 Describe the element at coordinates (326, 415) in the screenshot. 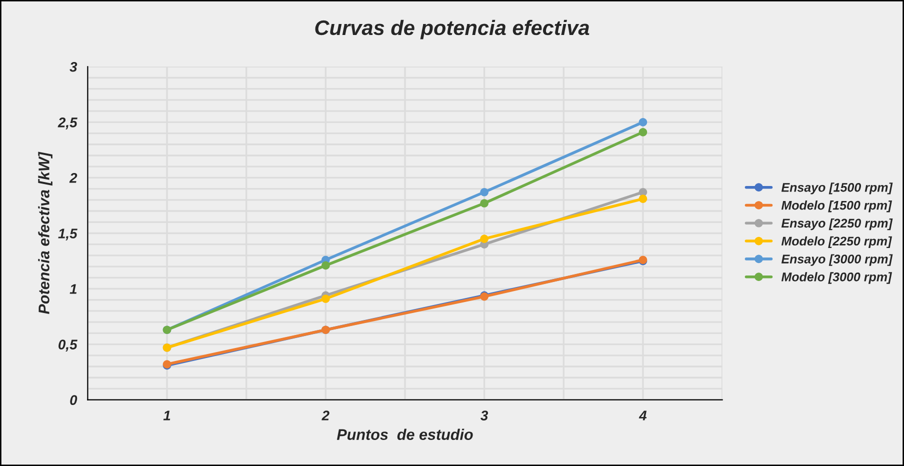

I see `x-tick-label: 2` at that location.